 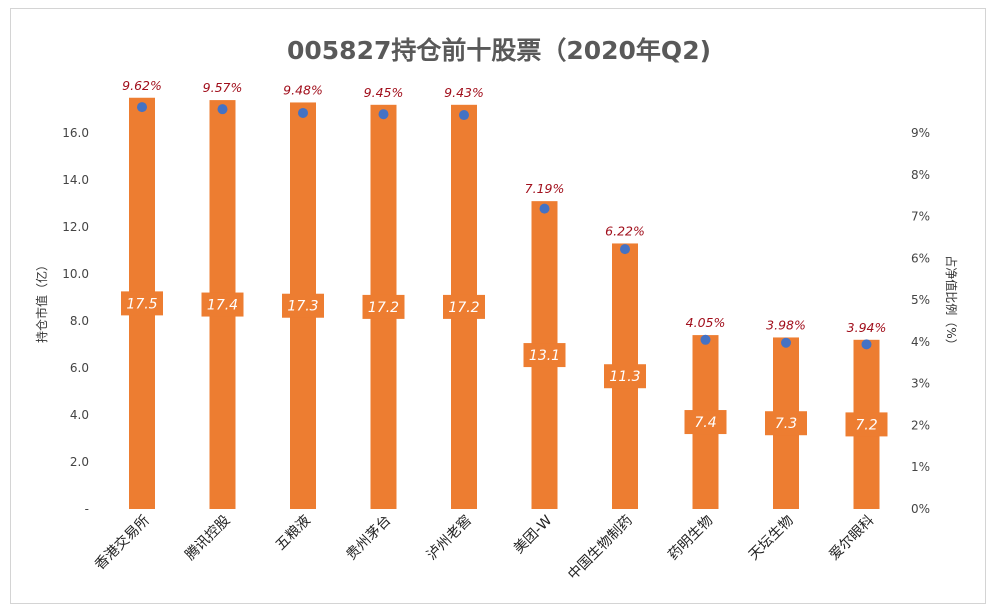 I want to click on chart-title: 005827持仓前十股票（2020年Q2), so click(x=499, y=50).